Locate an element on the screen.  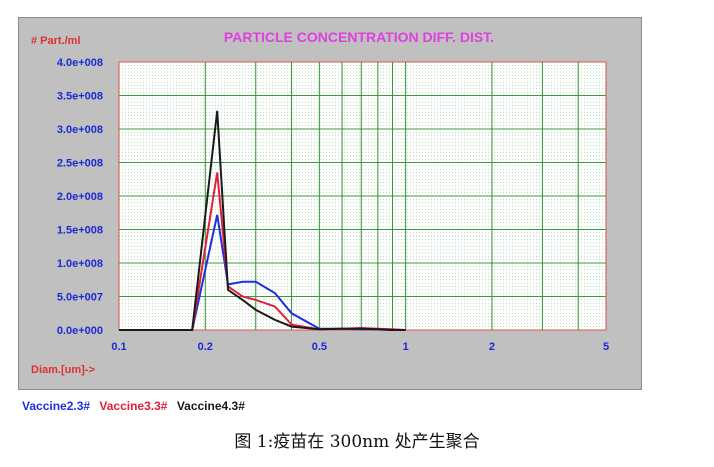
x-axis-label: Diam.[um]-> is located at coordinates (63, 370).